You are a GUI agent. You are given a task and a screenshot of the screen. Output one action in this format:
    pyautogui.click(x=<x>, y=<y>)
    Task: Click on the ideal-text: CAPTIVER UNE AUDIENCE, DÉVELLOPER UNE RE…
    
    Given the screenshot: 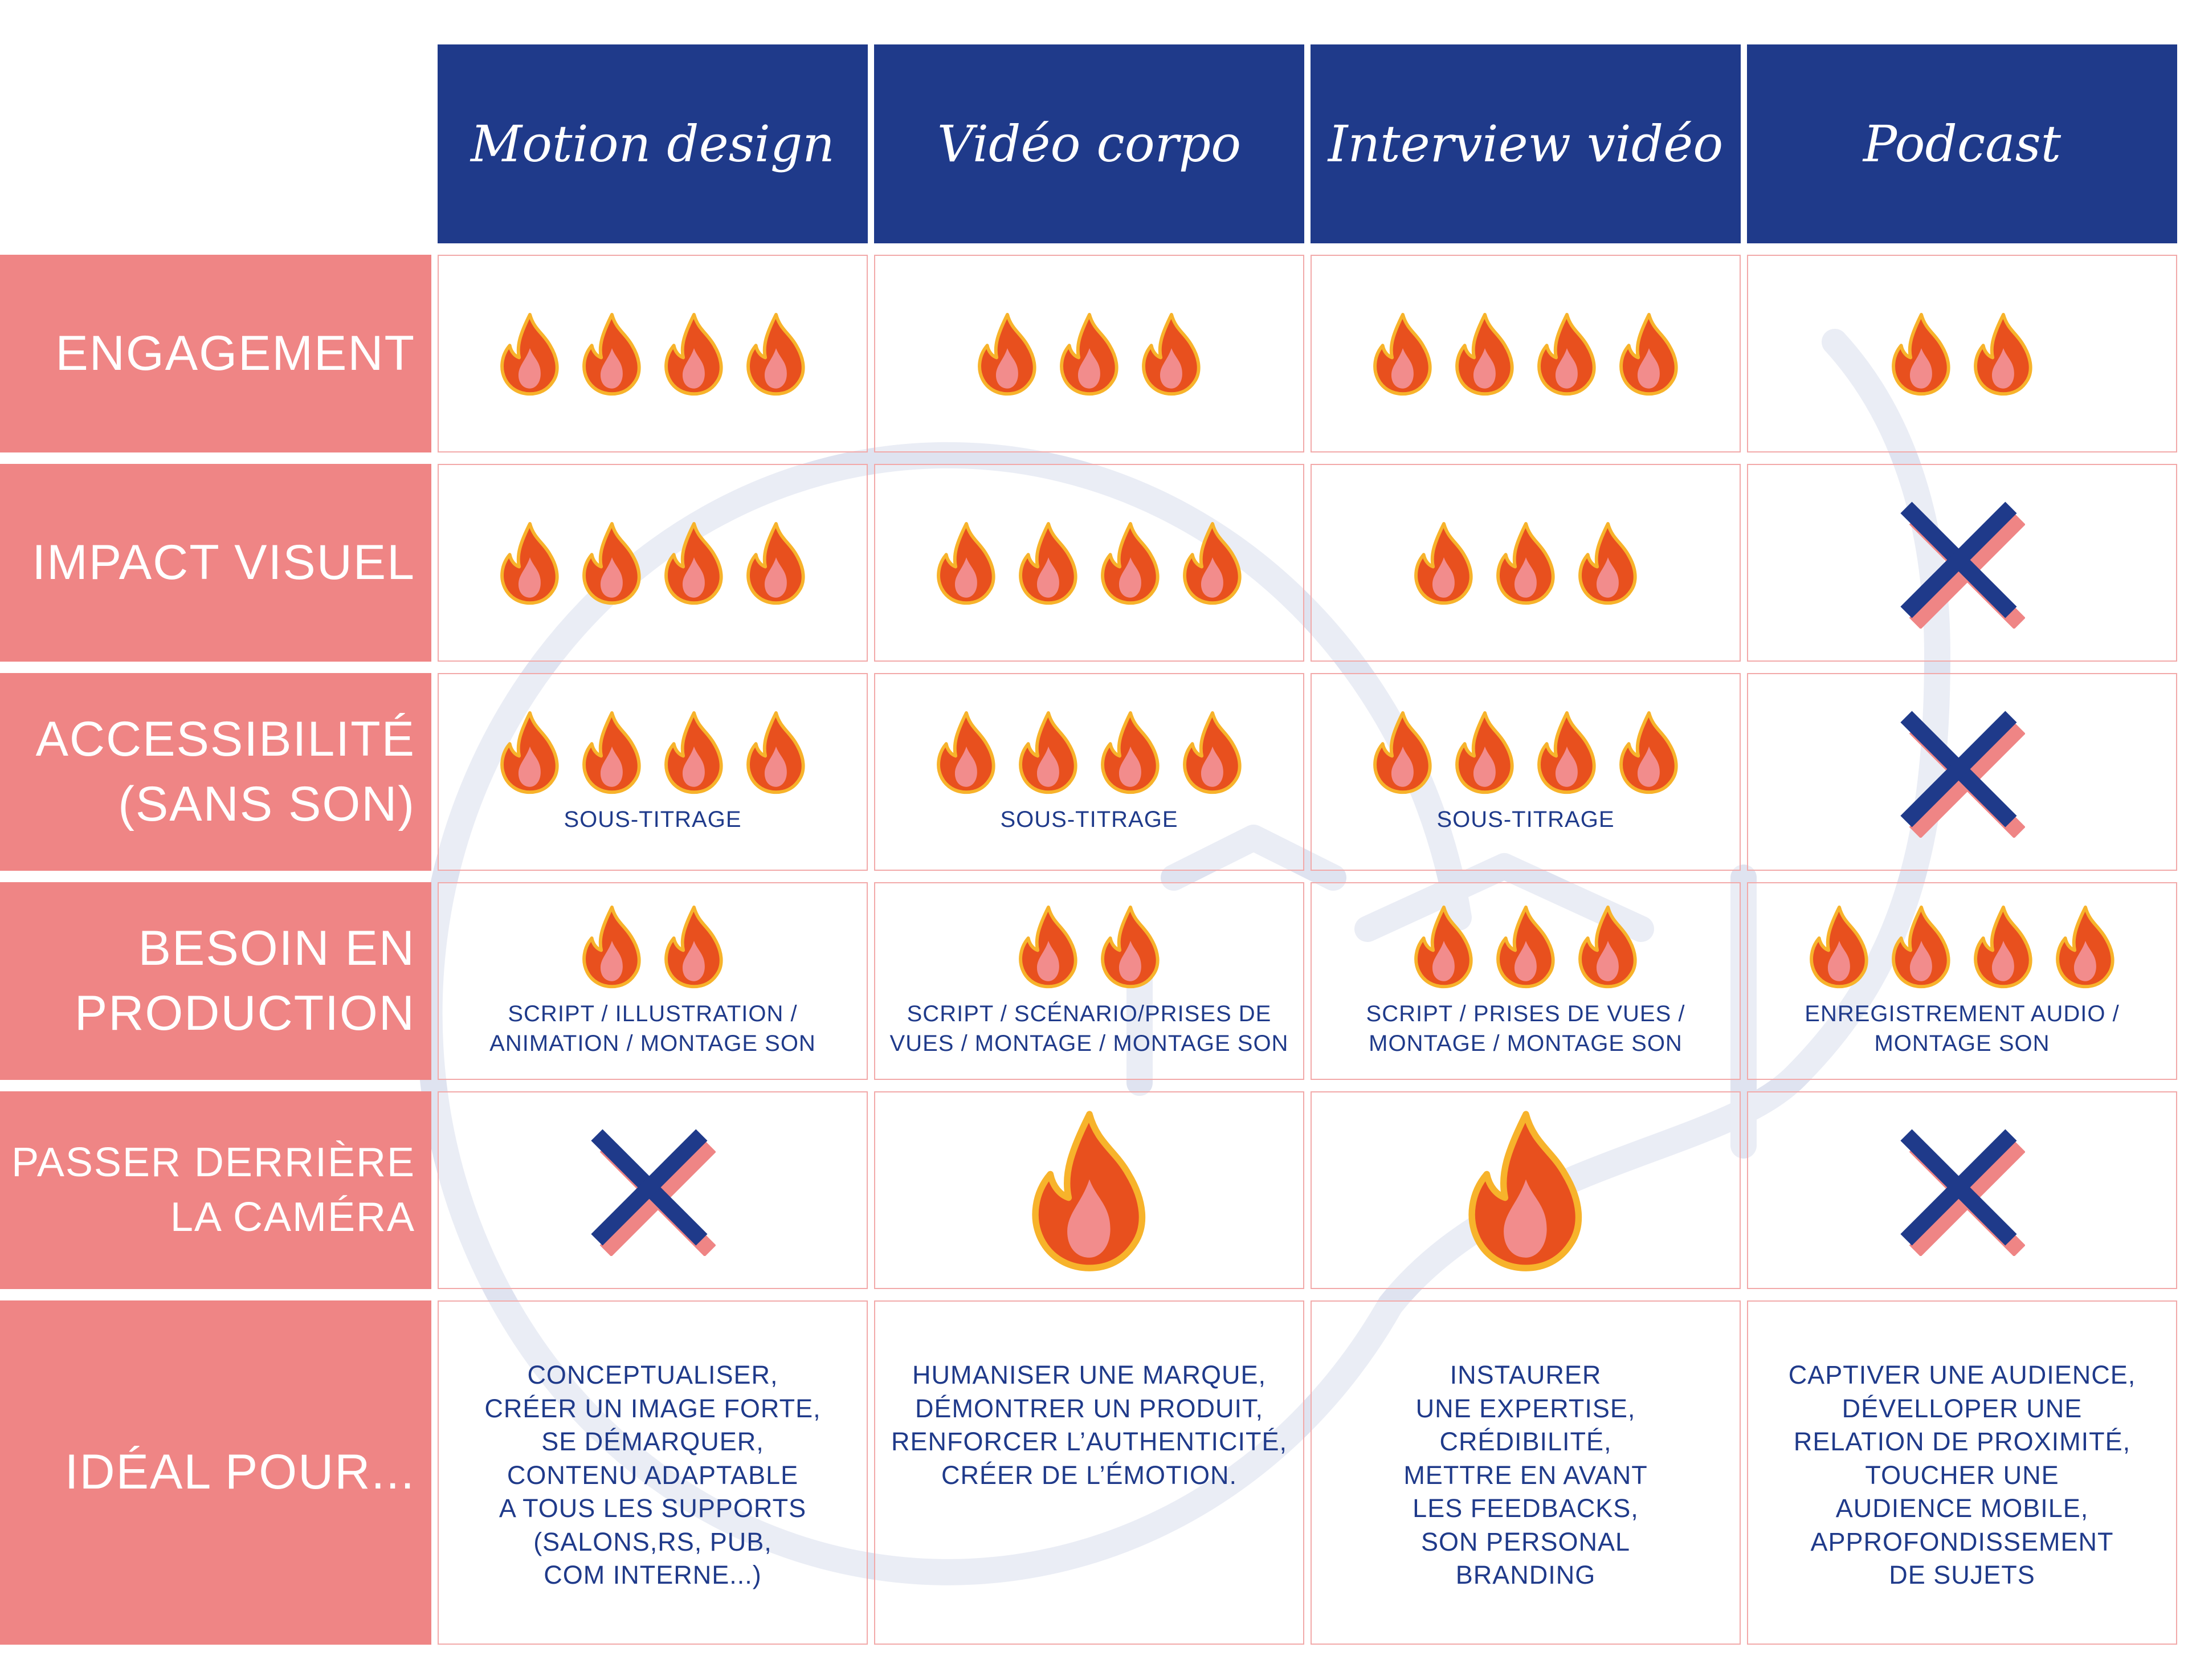 What is the action you would take?
    pyautogui.click(x=1962, y=1474)
    